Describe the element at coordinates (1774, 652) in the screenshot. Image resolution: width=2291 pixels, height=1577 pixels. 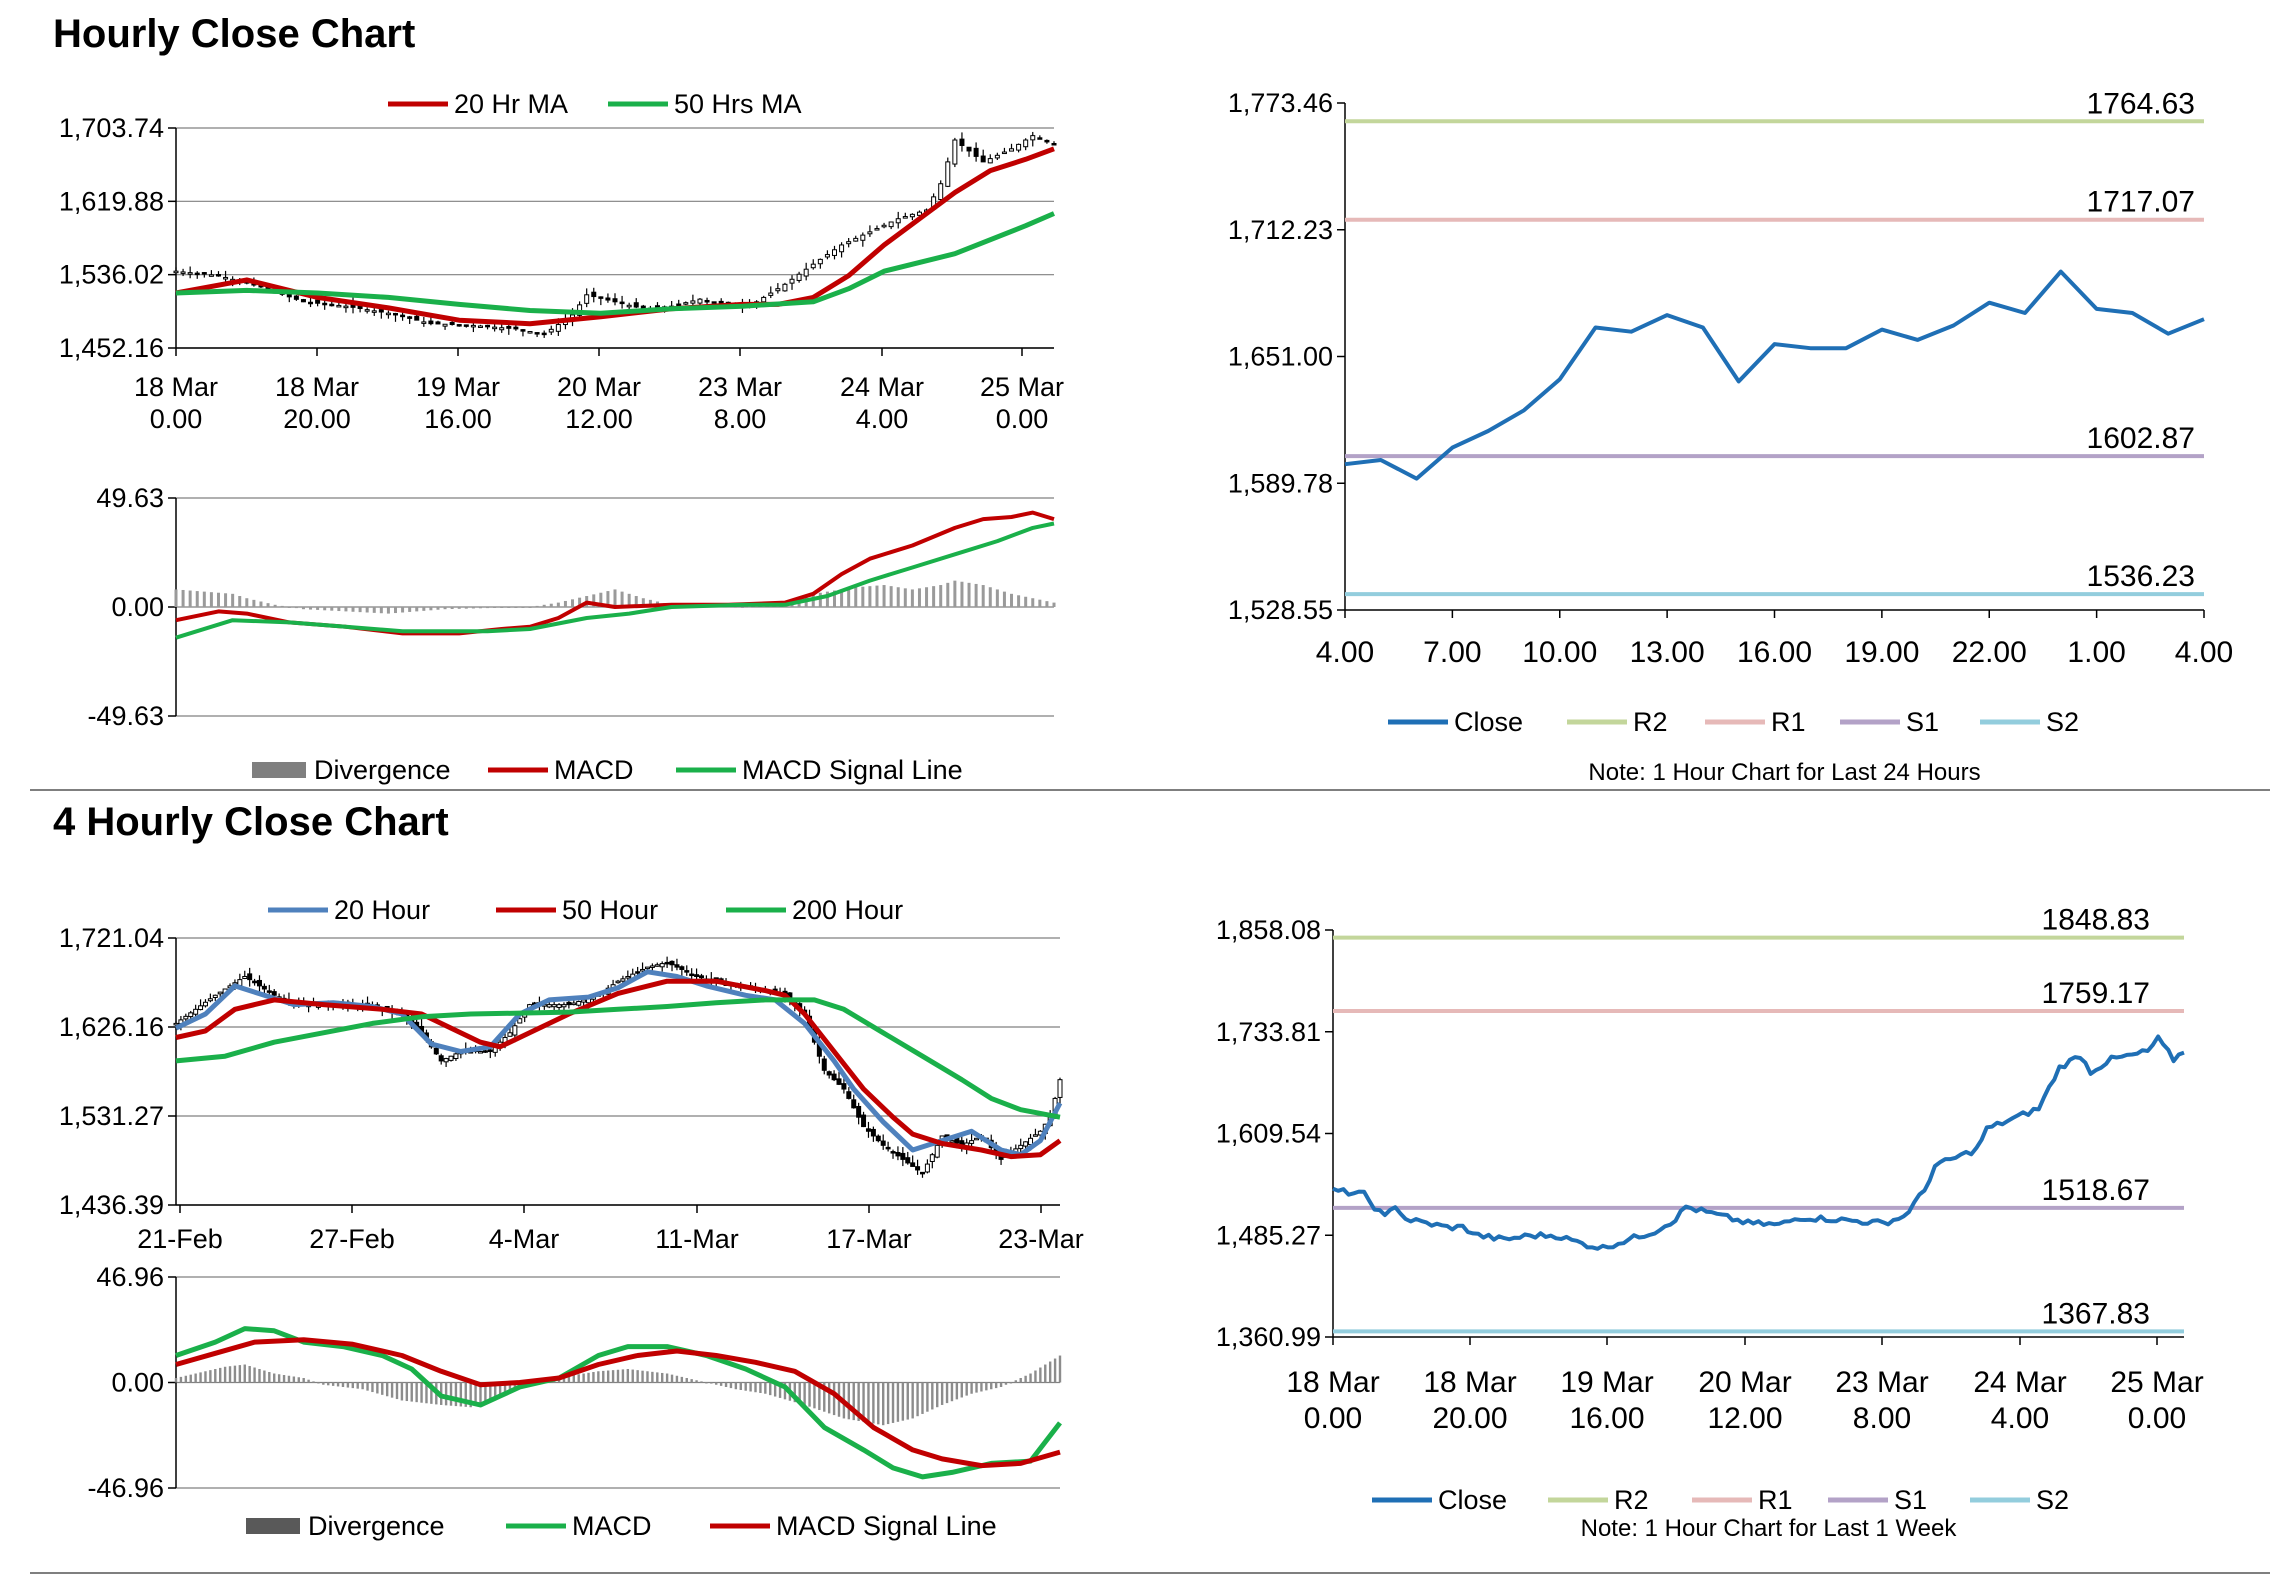
I see `x-tick-label: 16.00` at that location.